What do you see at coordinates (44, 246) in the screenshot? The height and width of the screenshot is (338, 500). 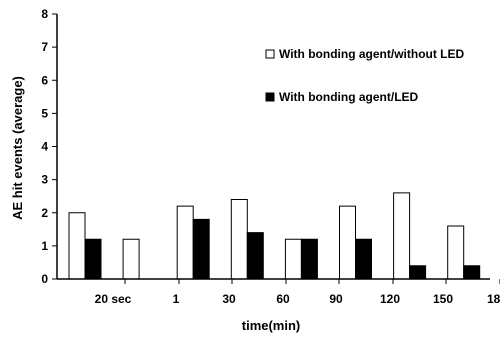 I see `y-tick-label: 1` at bounding box center [44, 246].